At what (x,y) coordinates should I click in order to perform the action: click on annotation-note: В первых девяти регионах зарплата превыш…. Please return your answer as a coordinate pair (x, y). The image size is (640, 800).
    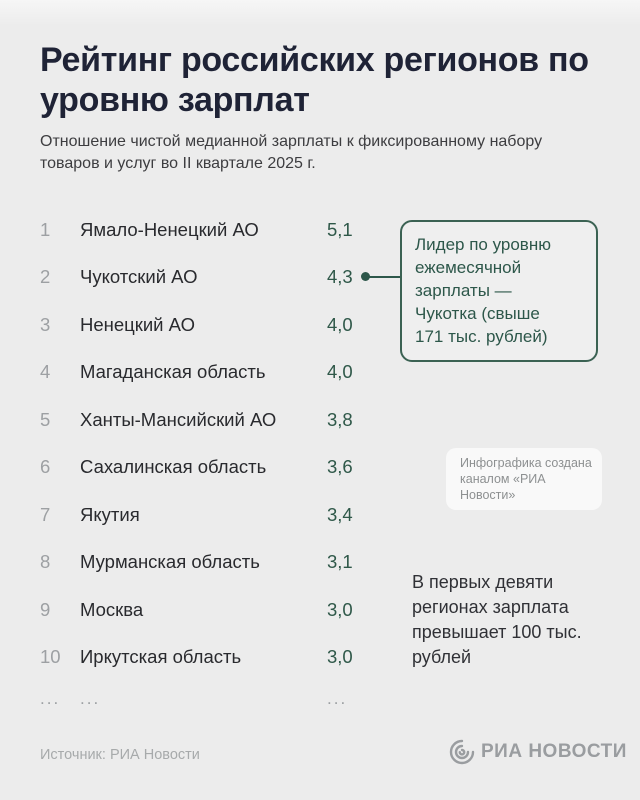
    Looking at the image, I should click on (507, 620).